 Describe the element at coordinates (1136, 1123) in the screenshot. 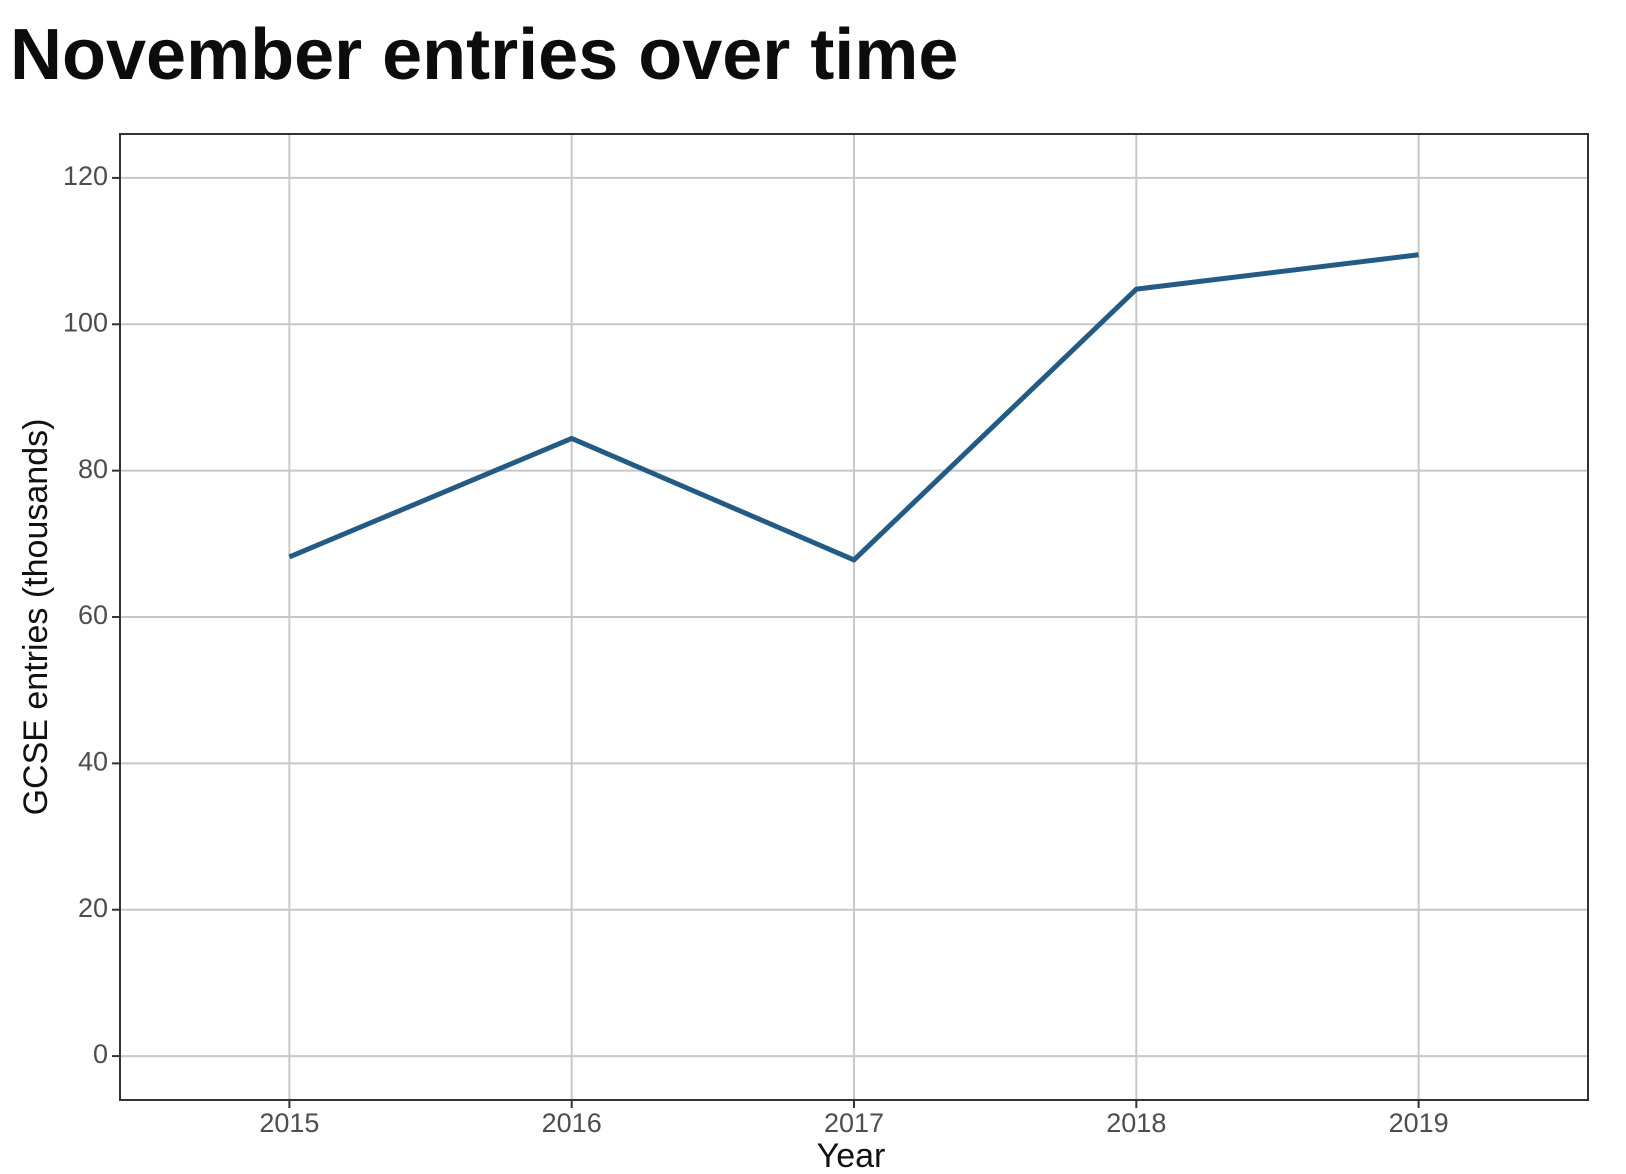

I see `x-tick-label: 2018` at that location.